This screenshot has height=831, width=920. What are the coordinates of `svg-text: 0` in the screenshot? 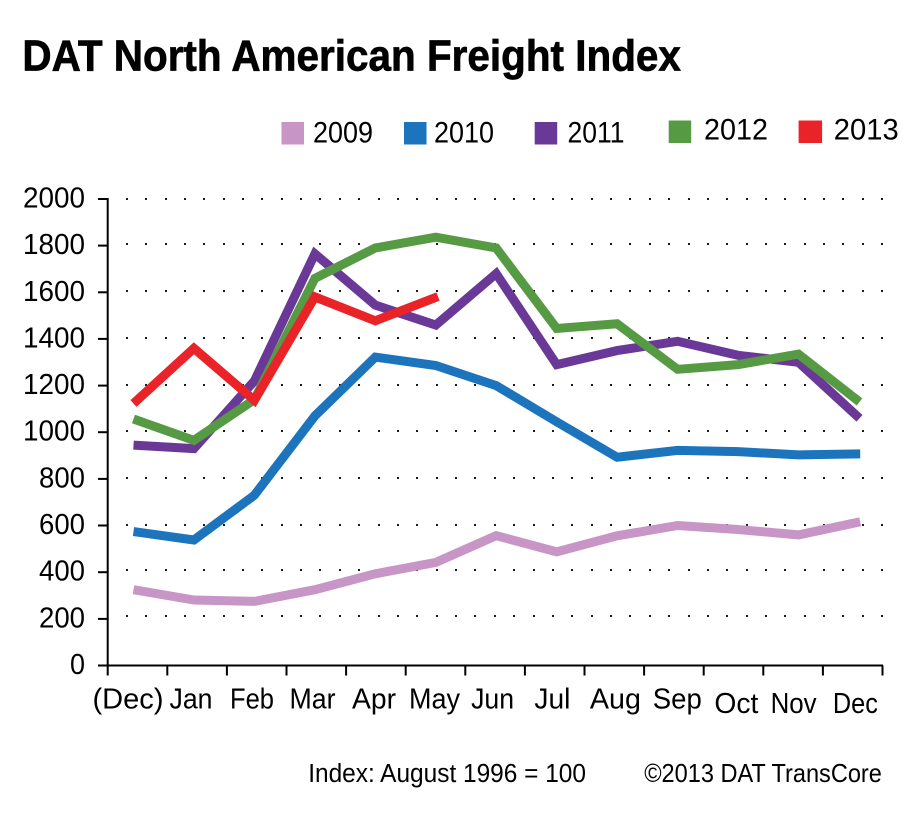 It's located at (77, 665).